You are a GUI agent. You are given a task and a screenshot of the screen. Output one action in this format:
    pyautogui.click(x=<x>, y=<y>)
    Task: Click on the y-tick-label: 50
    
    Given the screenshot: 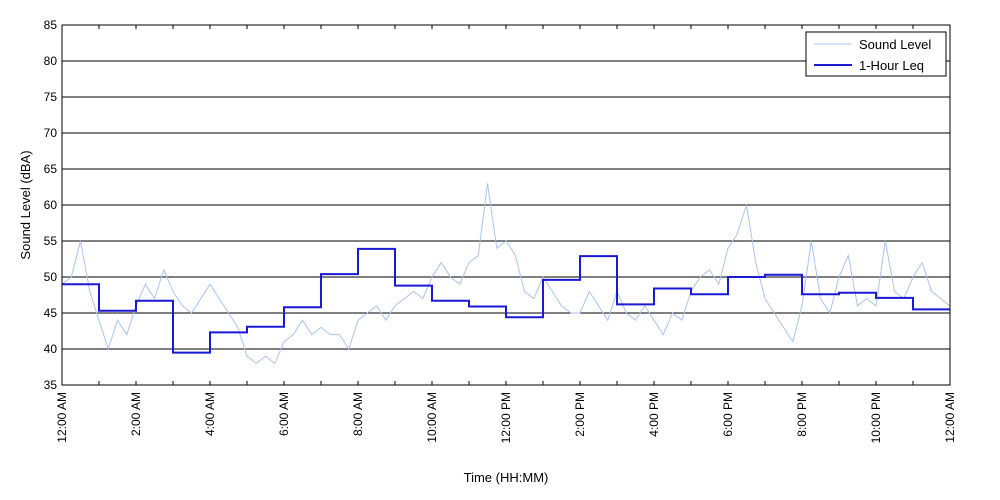 What is the action you would take?
    pyautogui.click(x=51, y=277)
    